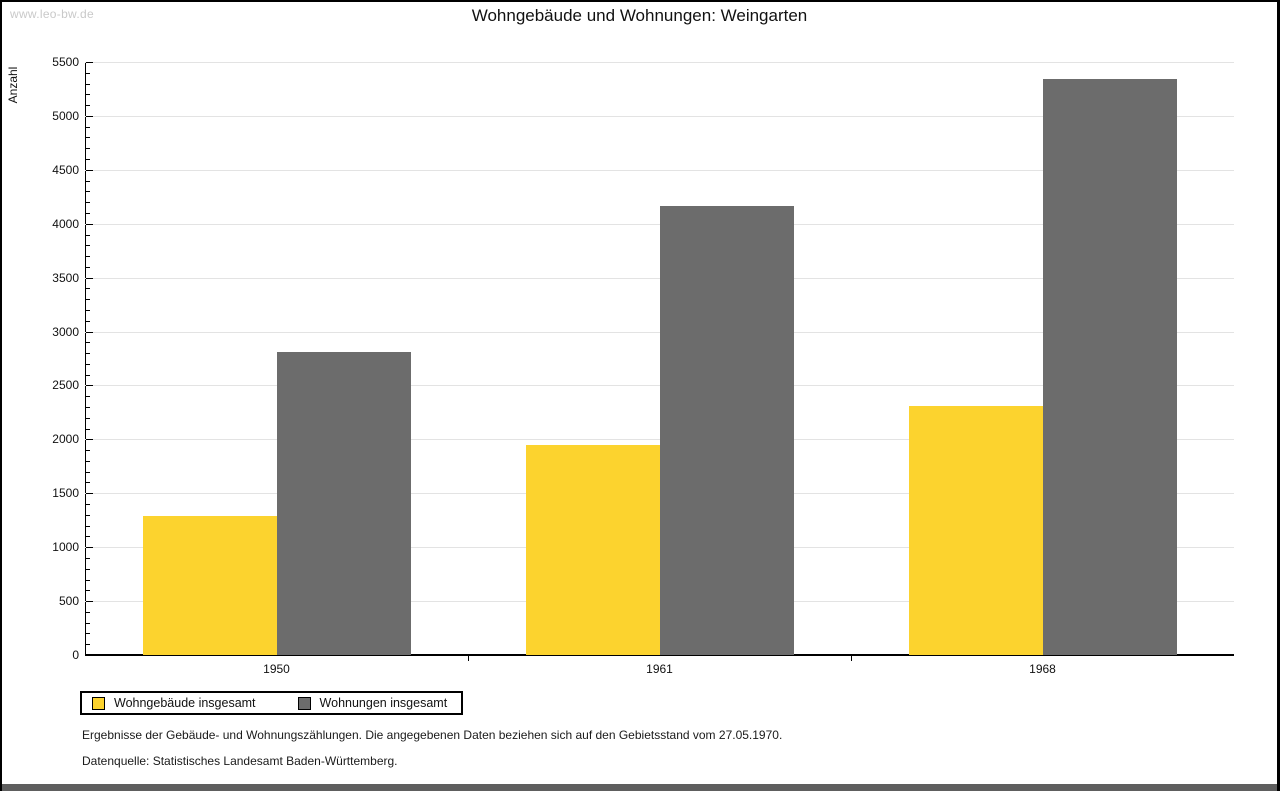 This screenshot has height=791, width=1280. What do you see at coordinates (65, 277) in the screenshot?
I see `y-axis-tick-label: 3500` at bounding box center [65, 277].